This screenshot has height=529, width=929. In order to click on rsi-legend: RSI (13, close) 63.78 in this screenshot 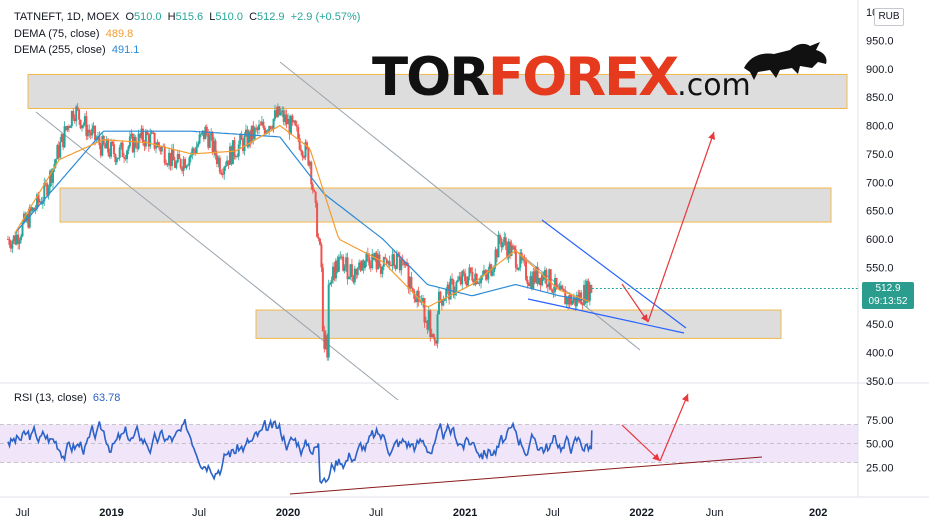, I will do `click(67, 398)`.